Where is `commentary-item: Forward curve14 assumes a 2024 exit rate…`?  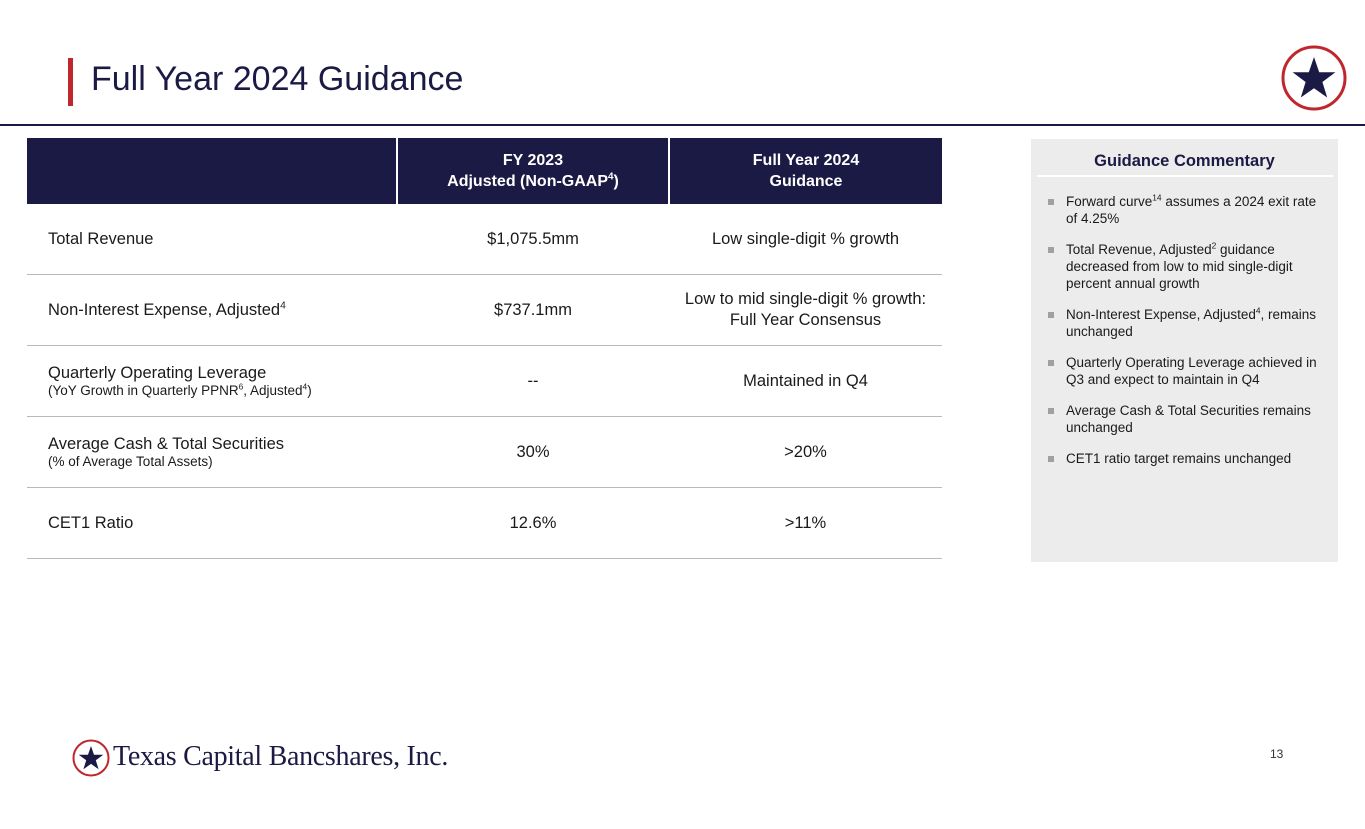 commentary-item: Forward curve14 assumes a 2024 exit rate… is located at coordinates (1187, 210).